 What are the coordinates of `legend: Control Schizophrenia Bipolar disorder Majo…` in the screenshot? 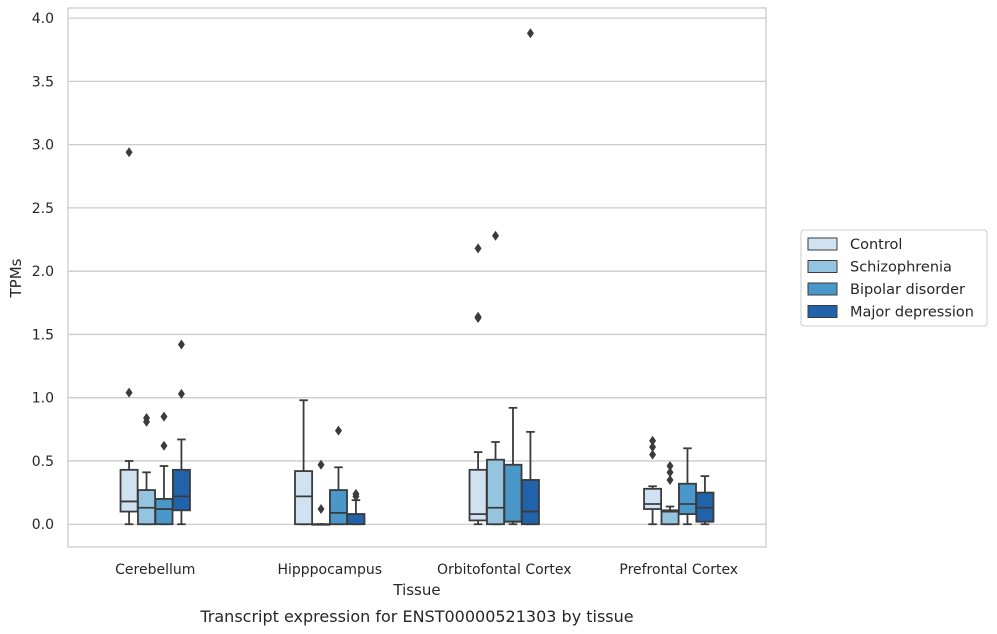 It's located at (894, 278).